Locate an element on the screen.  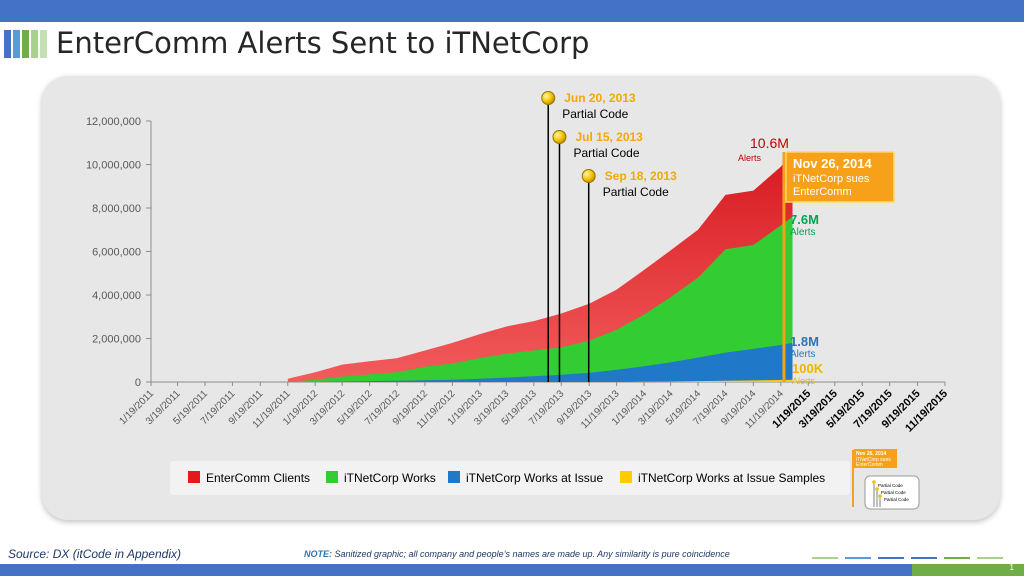
lawsuit-callout-box is located at coordinates (840, 177).